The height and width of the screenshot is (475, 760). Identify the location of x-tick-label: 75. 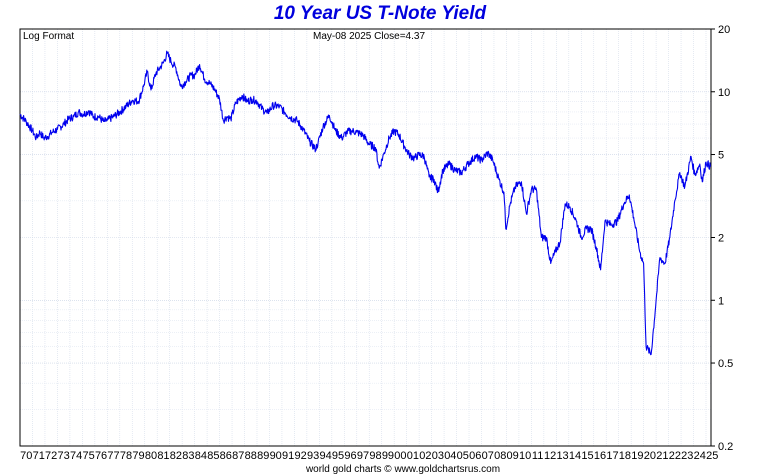
(88, 456).